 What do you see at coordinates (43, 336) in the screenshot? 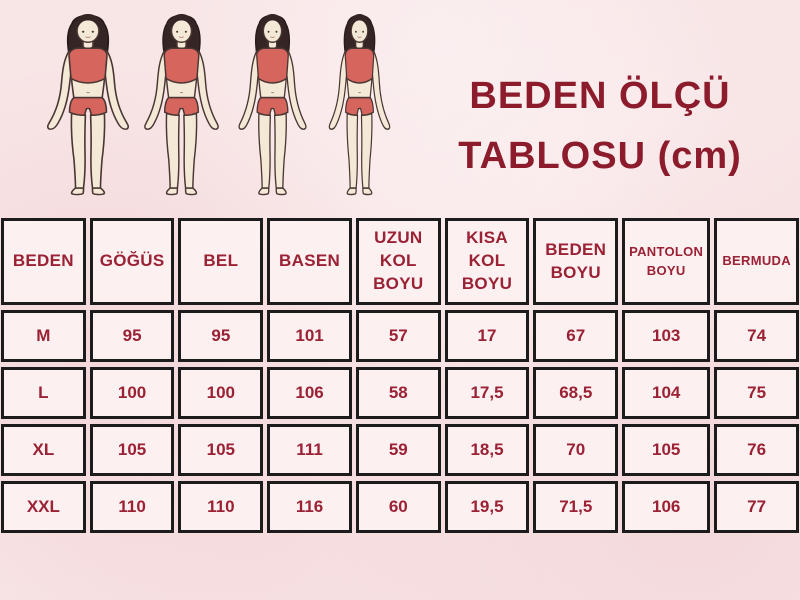
I see `size-label-cell: M` at bounding box center [43, 336].